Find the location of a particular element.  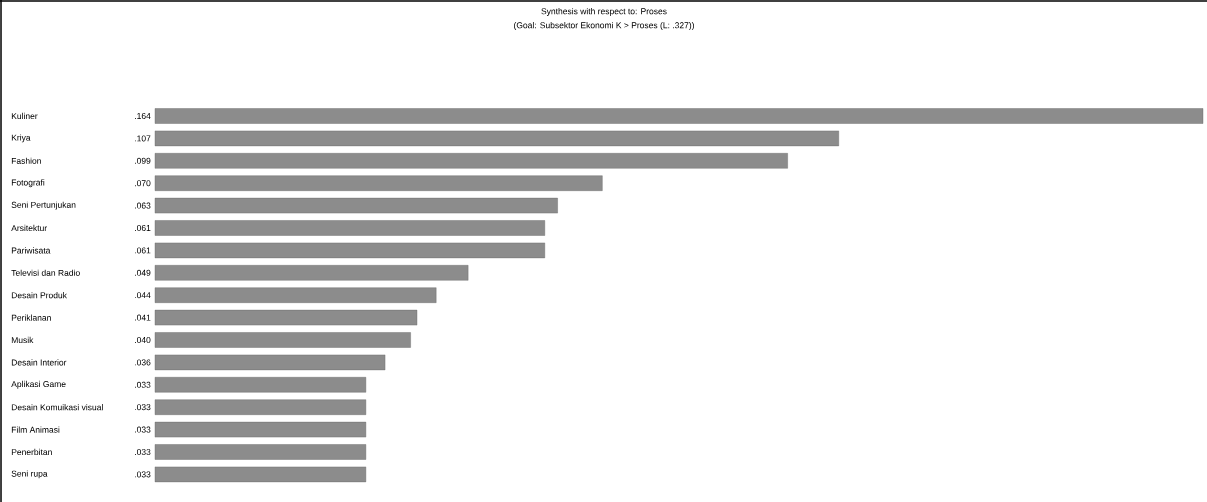

y-tick-label: Kuliner is located at coordinates (24, 116).